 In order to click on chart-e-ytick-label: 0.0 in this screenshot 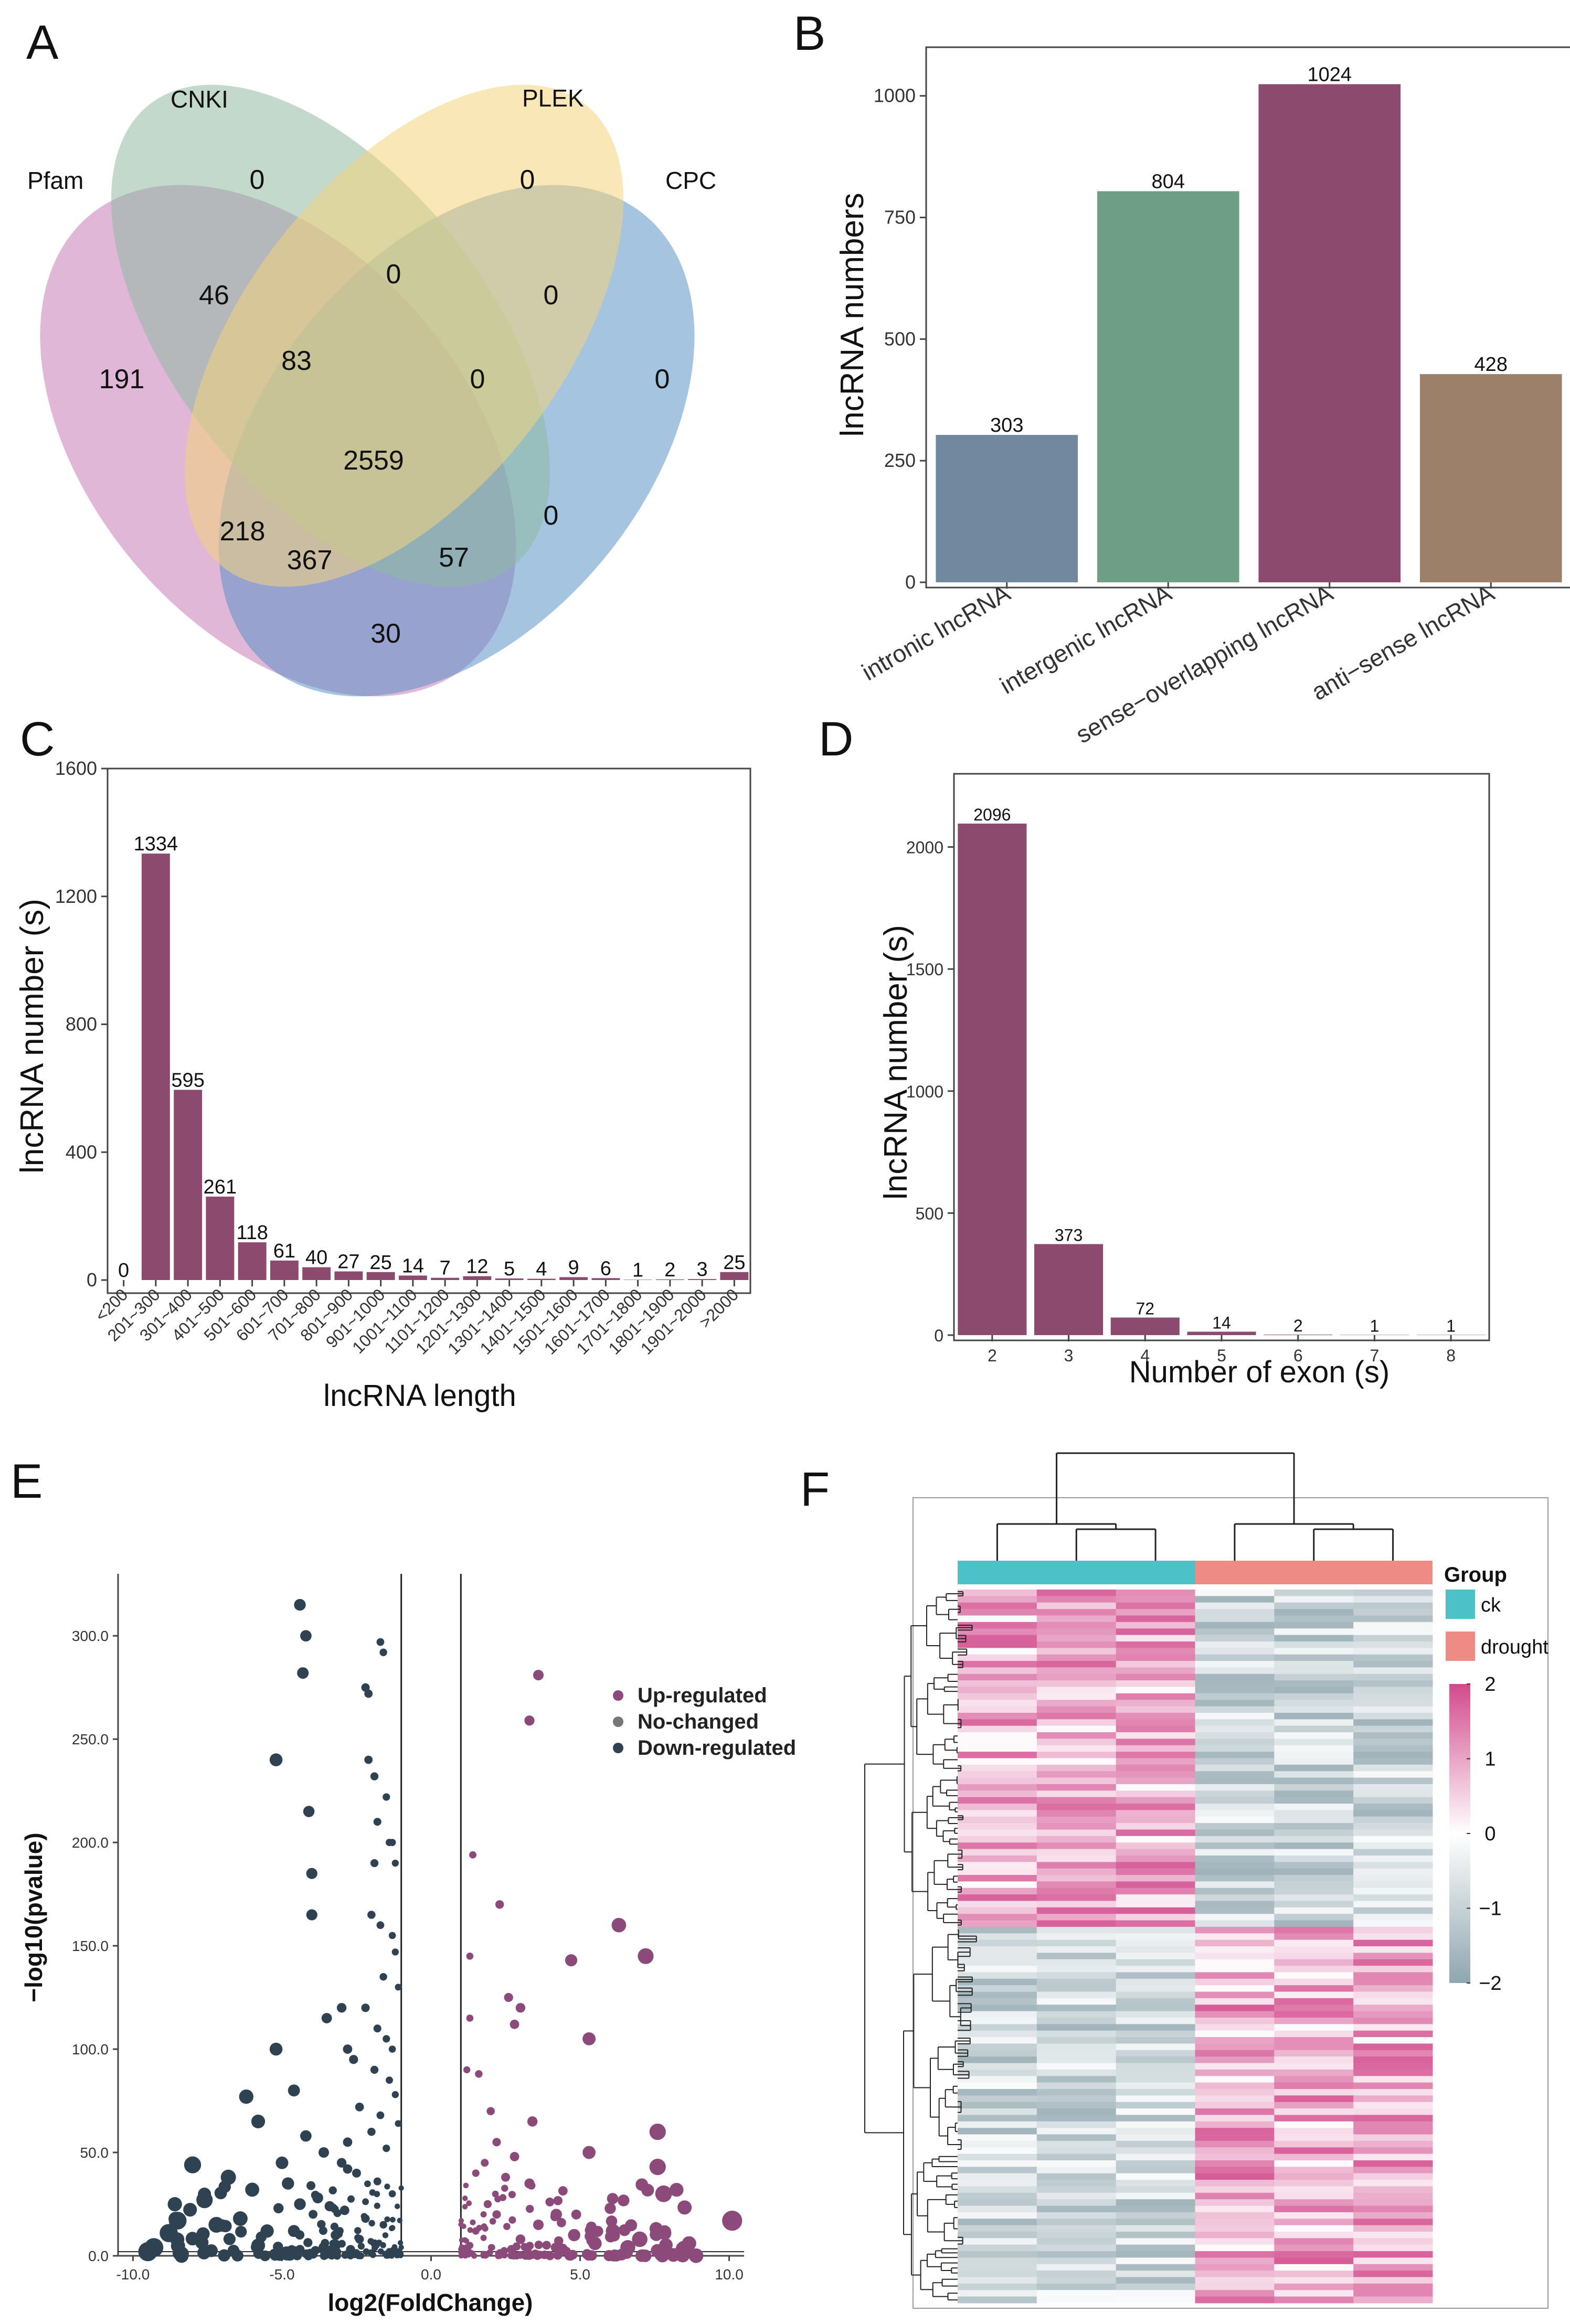, I will do `click(99, 2256)`.